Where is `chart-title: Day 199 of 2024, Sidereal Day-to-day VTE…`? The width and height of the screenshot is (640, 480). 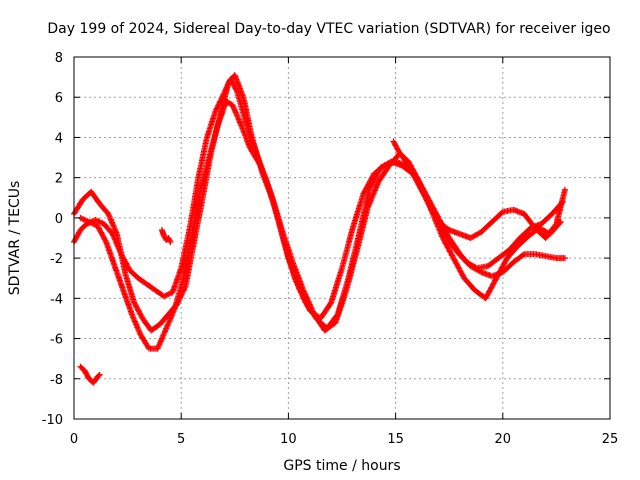 chart-title: Day 199 of 2024, Sidereal Day-to-day VTE… is located at coordinates (328, 29).